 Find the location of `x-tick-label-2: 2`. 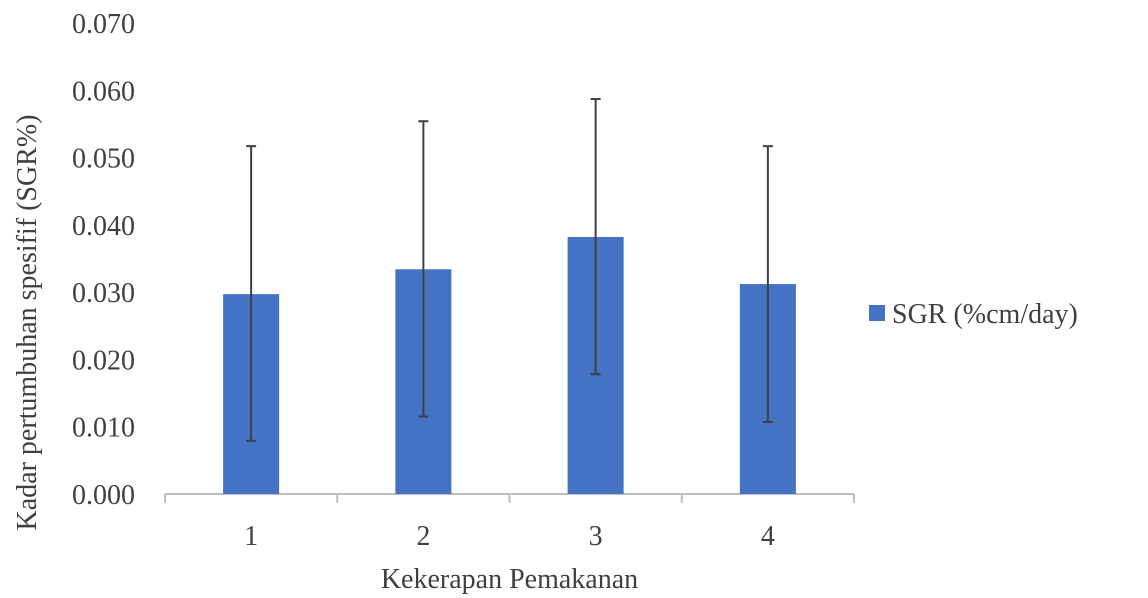

x-tick-label-2: 2 is located at coordinates (423, 536).